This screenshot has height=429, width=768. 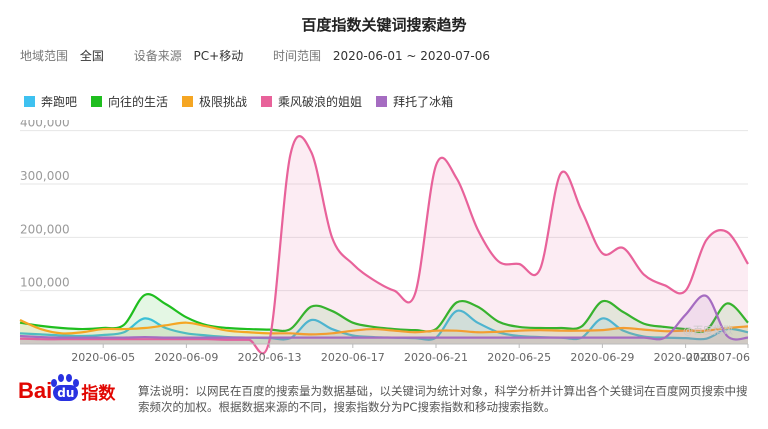 What do you see at coordinates (436, 357) in the screenshot?
I see `x-tick-label: 2020-06-21` at bounding box center [436, 357].